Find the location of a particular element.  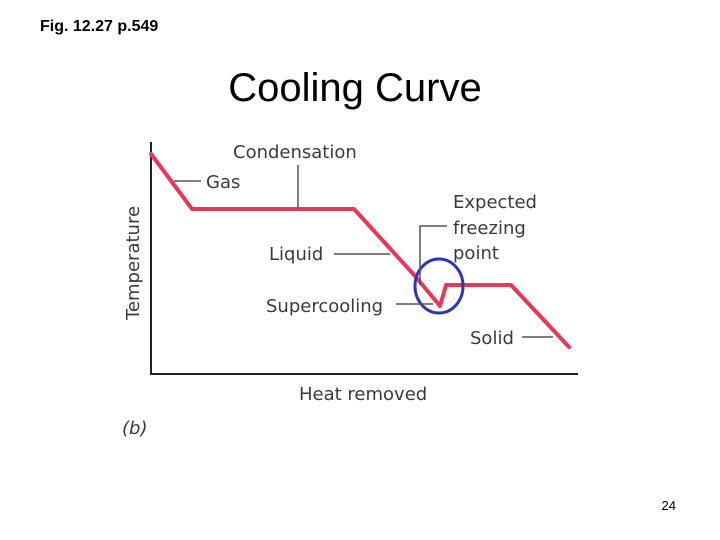

solid-label: Solid is located at coordinates (492, 338).